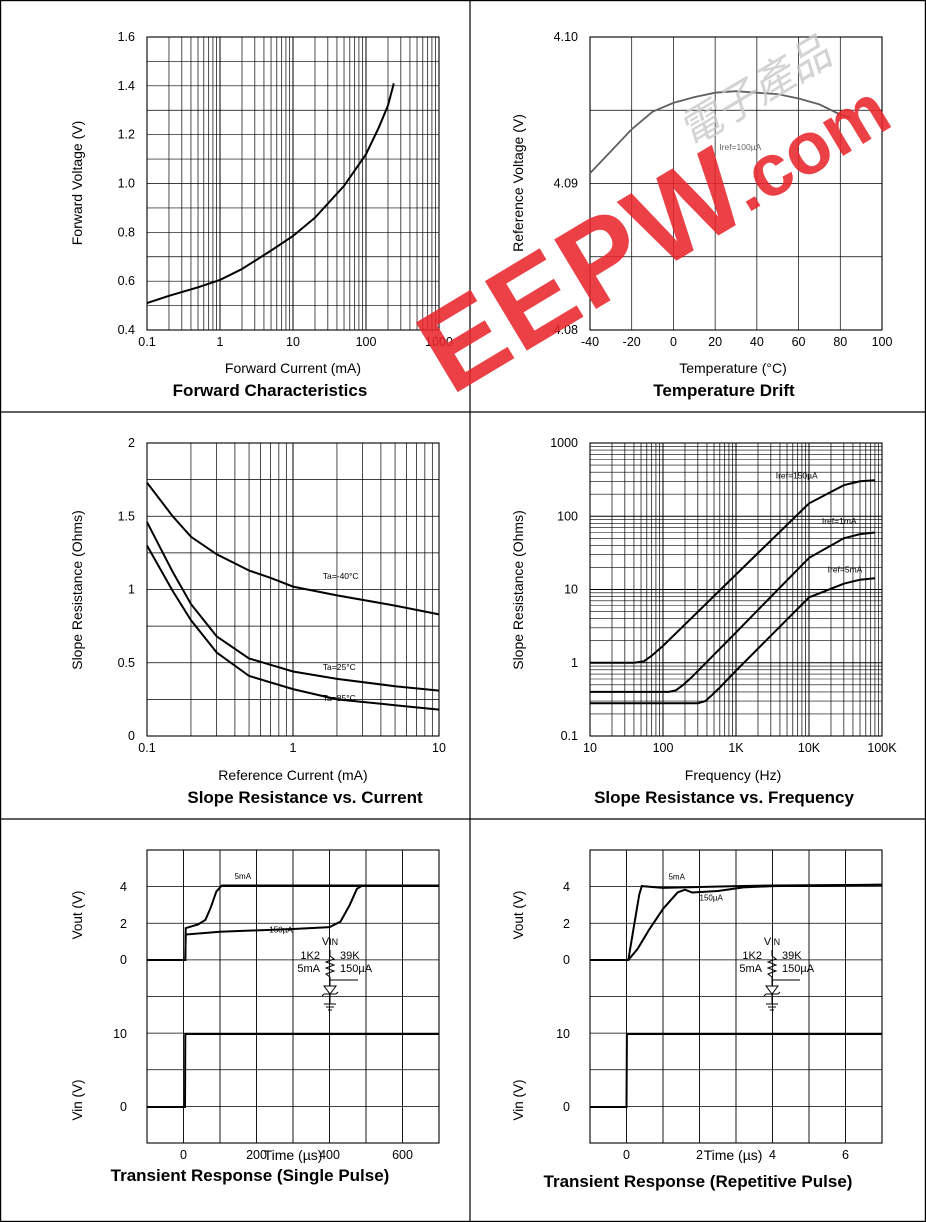  Describe the element at coordinates (77, 183) in the screenshot. I see `y-axis-label: Forward Voltage (V)` at that location.